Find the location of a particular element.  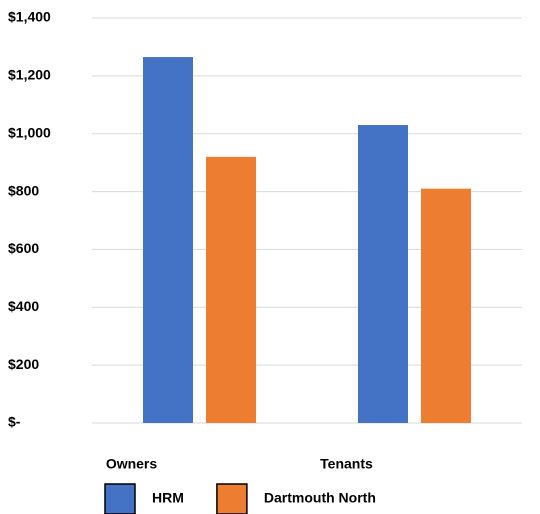

y-tick-label: $600 is located at coordinates (23, 248).